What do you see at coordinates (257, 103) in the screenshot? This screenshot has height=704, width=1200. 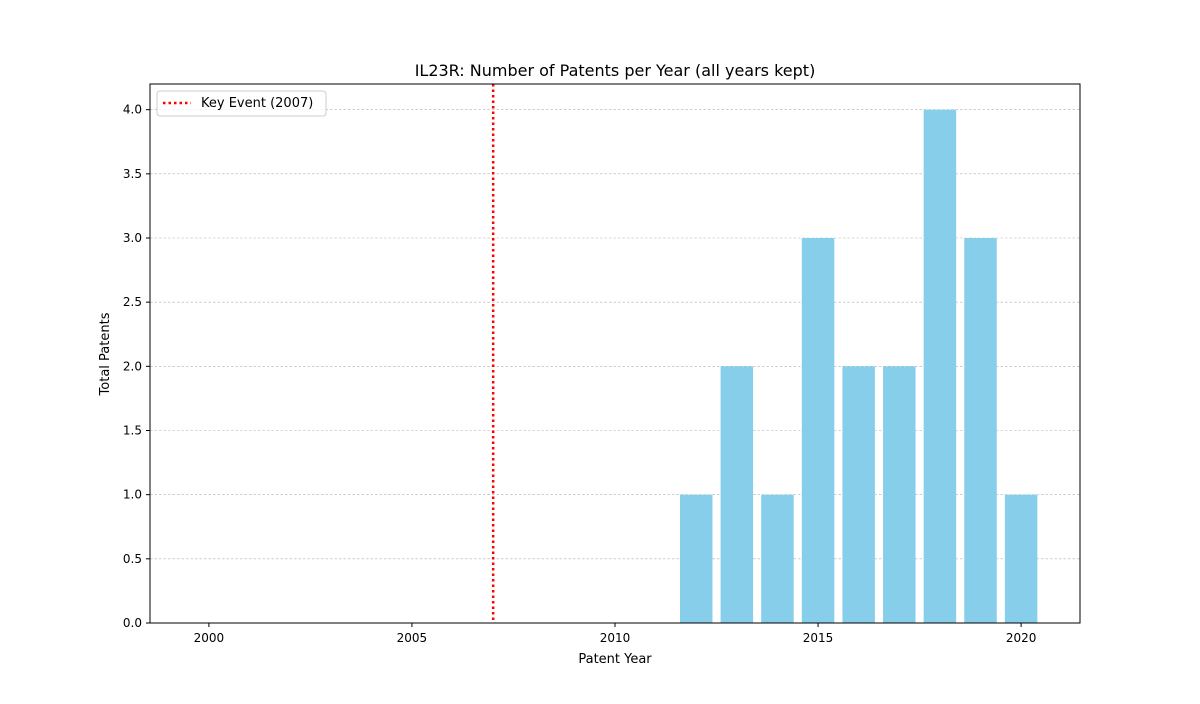 I see `legend-label-key-event: Key Event (2007)` at bounding box center [257, 103].